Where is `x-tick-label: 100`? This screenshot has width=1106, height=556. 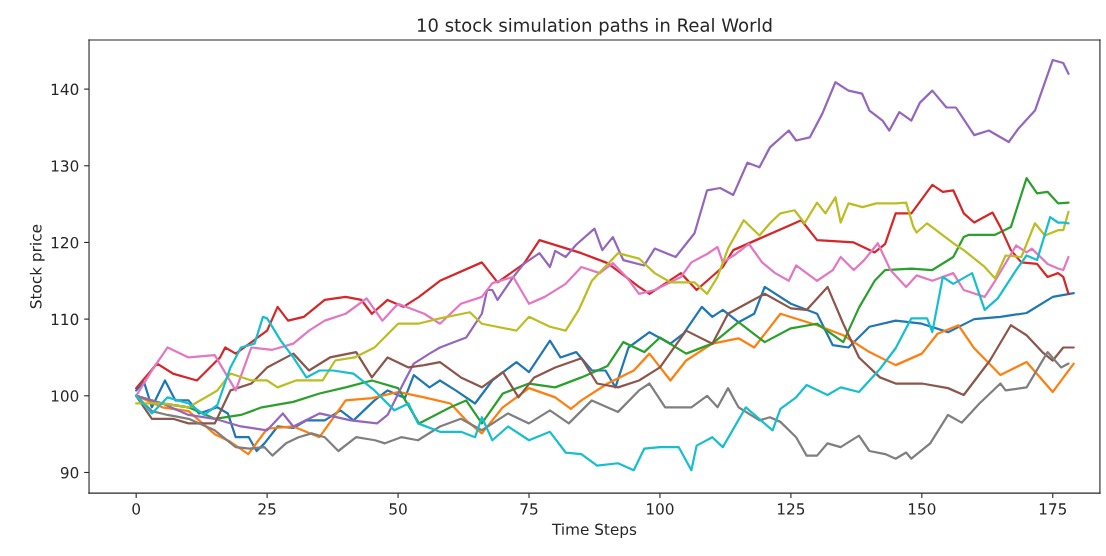 x-tick-label: 100 is located at coordinates (660, 509).